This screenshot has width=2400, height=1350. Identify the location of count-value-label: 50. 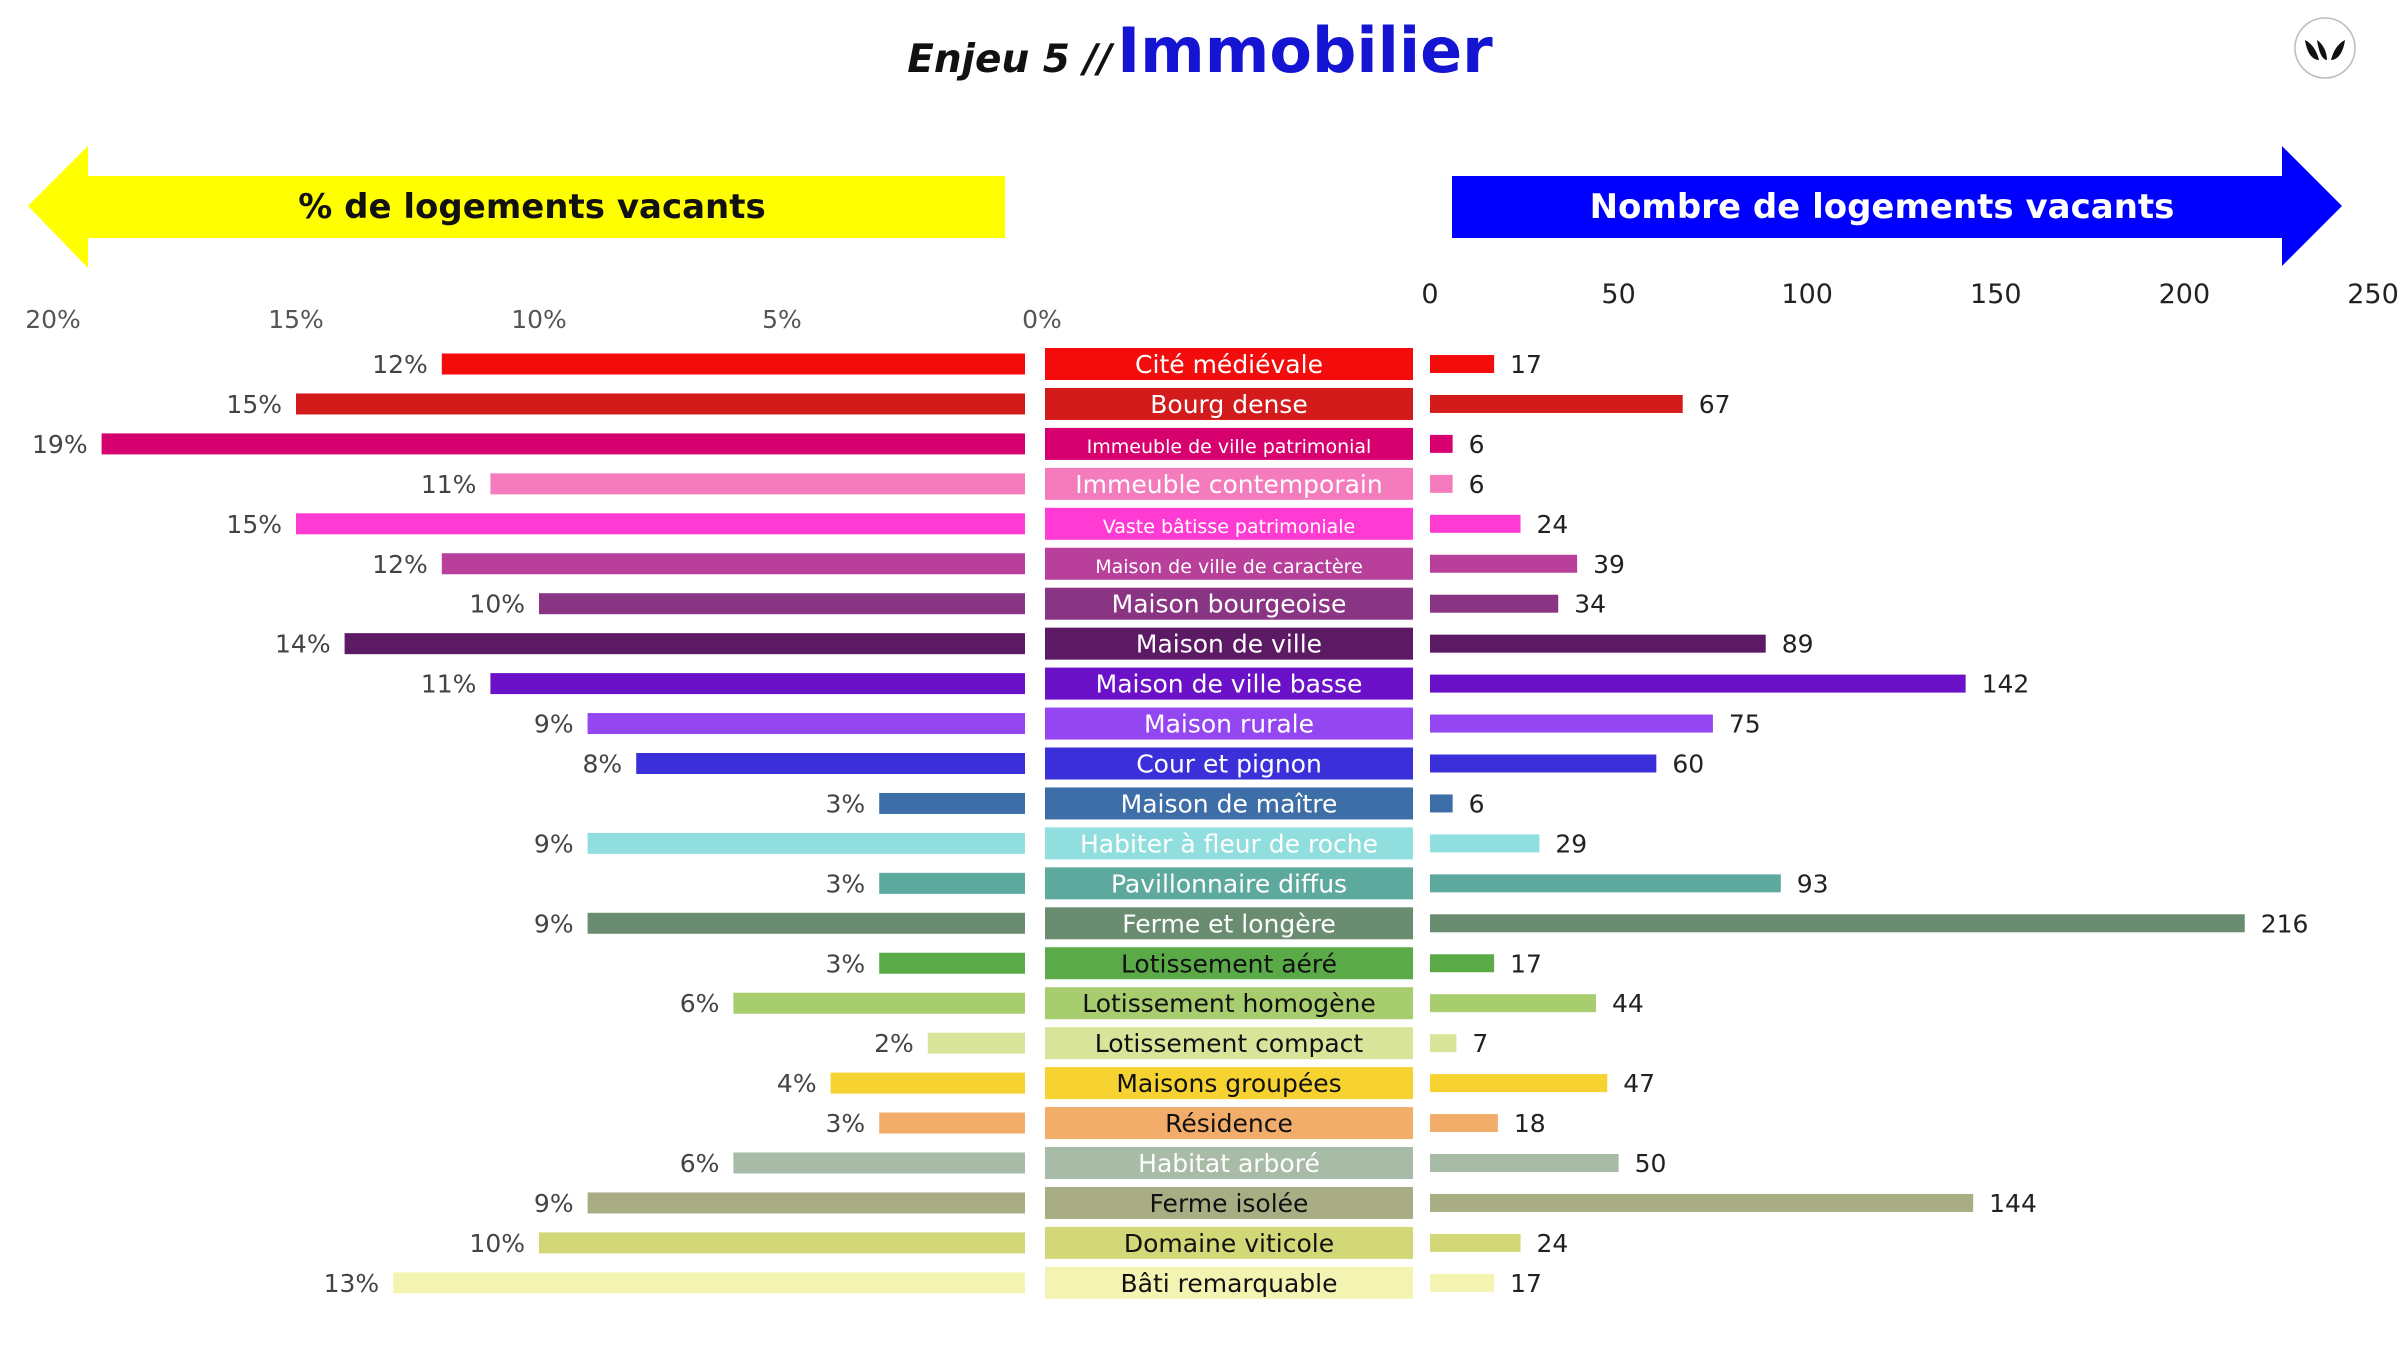
(1651, 1163).